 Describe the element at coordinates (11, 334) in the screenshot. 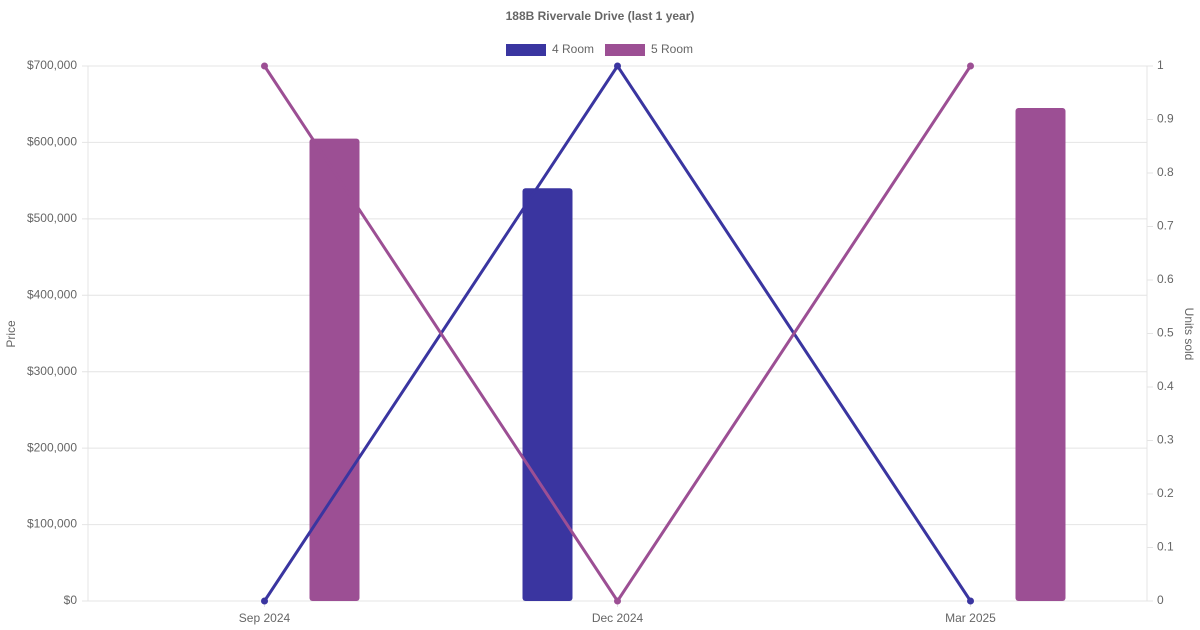

I see `y-axis-title: Price` at that location.